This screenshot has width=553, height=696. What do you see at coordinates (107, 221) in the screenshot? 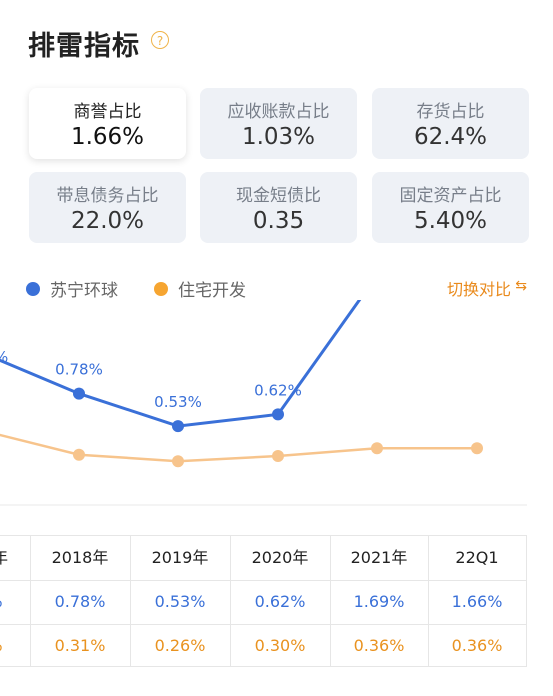
I see `metric-value: 22.0%` at bounding box center [107, 221].